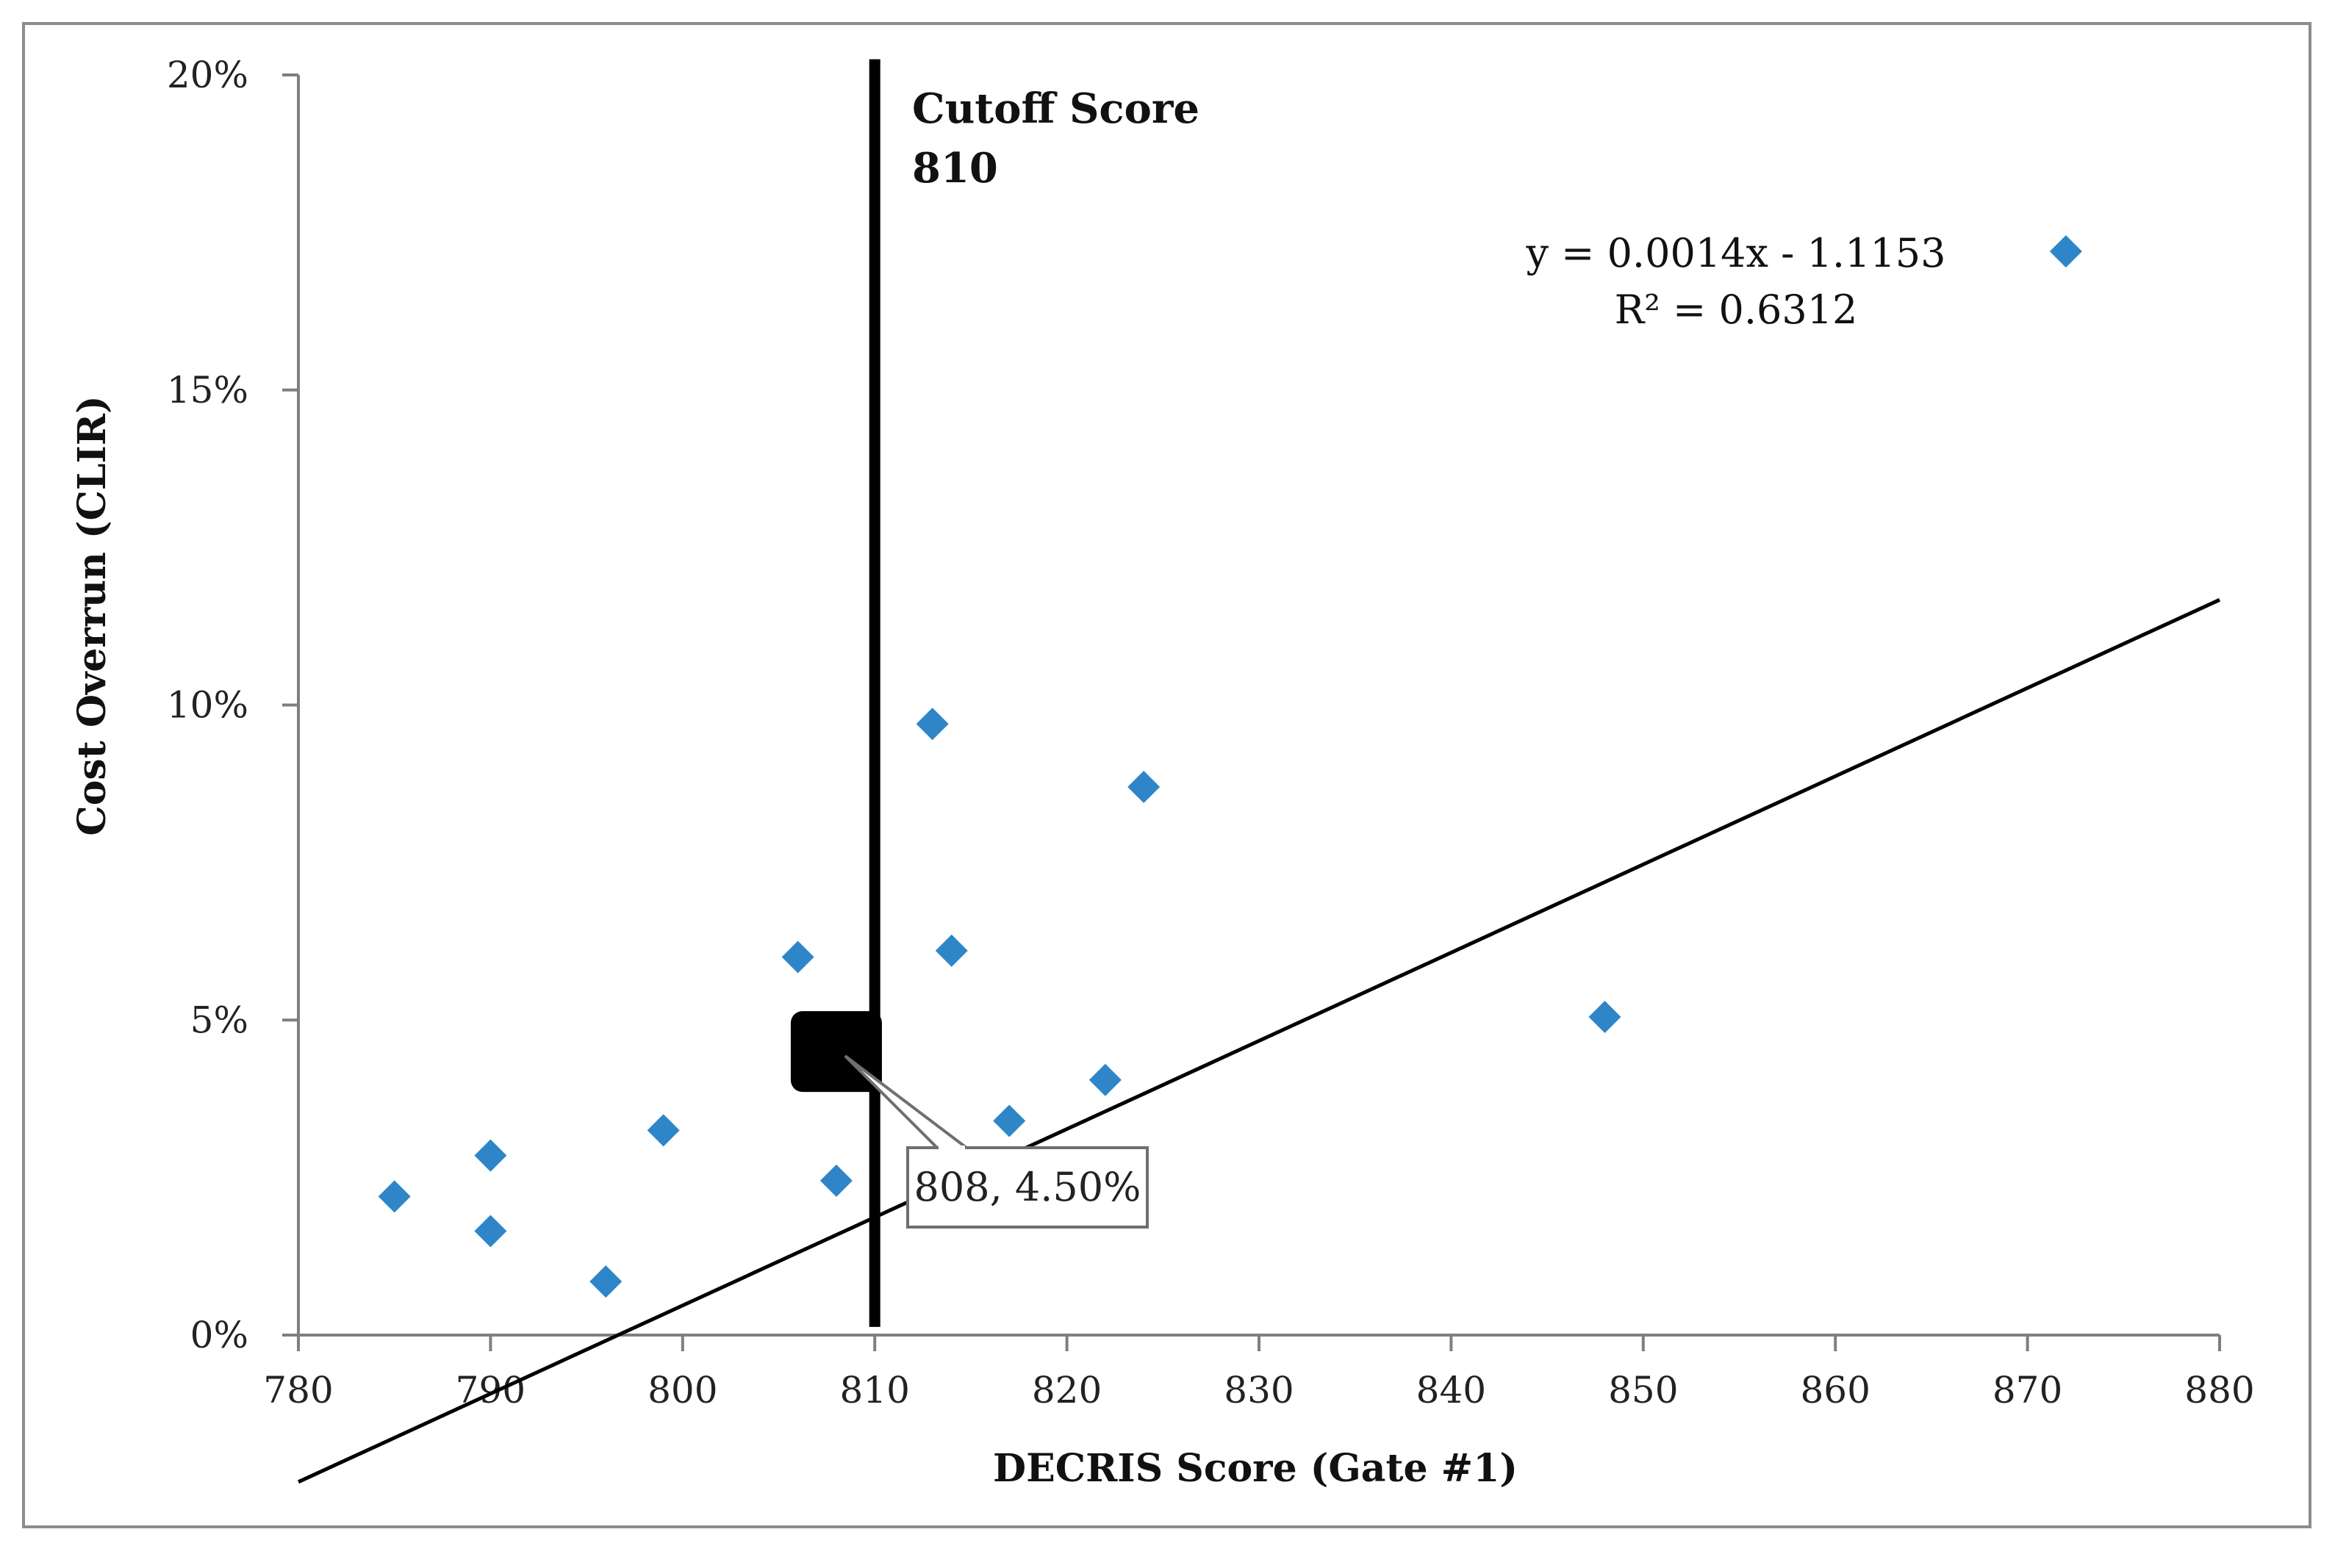 The width and height of the screenshot is (2335, 1568). I want to click on y-tick-label: 5%, so click(219, 1020).